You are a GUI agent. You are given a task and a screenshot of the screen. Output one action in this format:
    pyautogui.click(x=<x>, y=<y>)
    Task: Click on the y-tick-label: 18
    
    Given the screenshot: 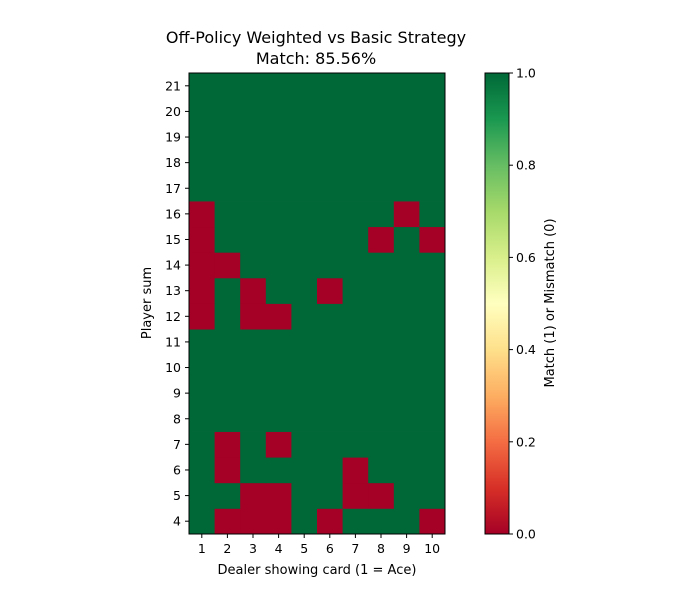 What is the action you would take?
    pyautogui.click(x=173, y=162)
    